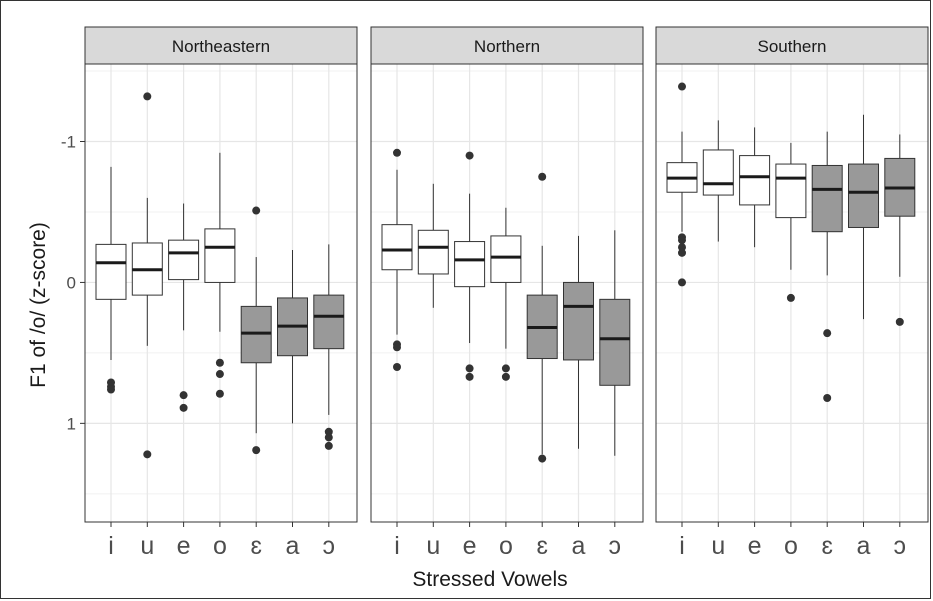 This screenshot has height=601, width=933. What do you see at coordinates (38, 305) in the screenshot?
I see `y-axis-title: F1 of /o/ (z-score)` at bounding box center [38, 305].